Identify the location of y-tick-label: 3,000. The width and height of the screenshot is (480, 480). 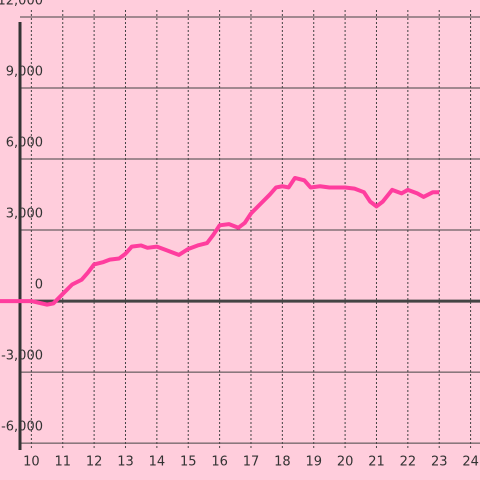
(24, 214).